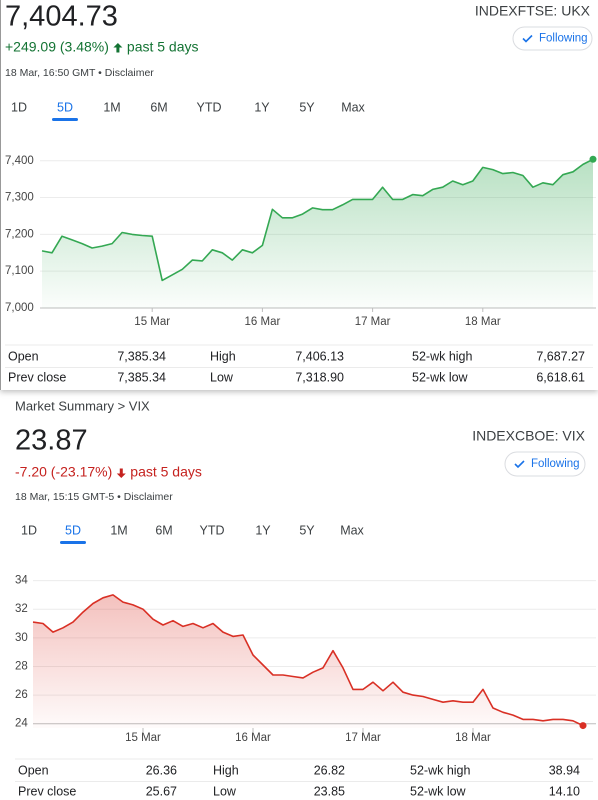  I want to click on stat-value: 26.82, so click(329, 770).